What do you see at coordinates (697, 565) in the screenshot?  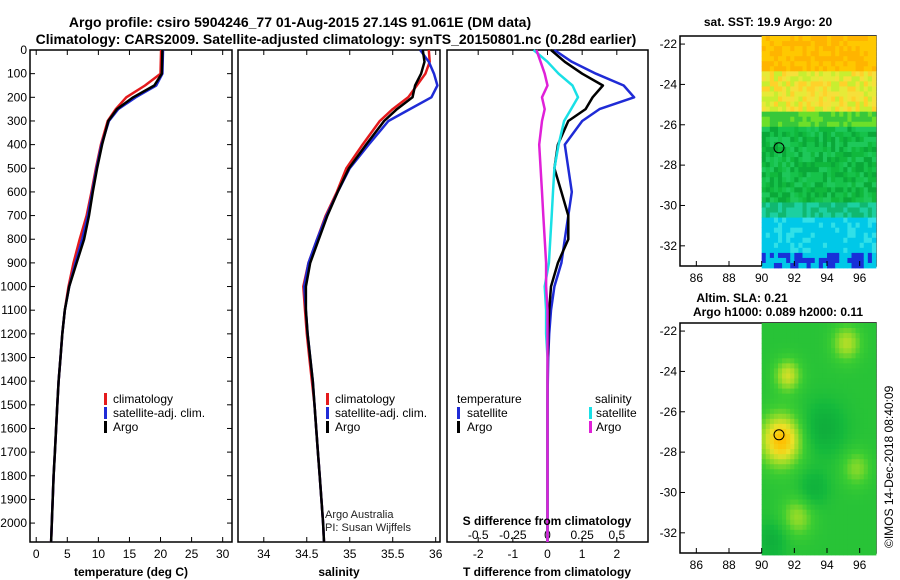 I see `lon-tick-label: 86` at bounding box center [697, 565].